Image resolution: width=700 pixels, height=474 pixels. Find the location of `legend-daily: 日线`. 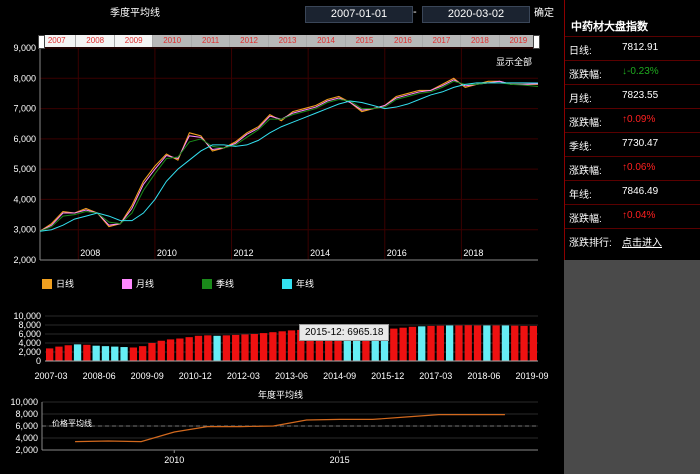

legend-daily: 日线 is located at coordinates (58, 283).